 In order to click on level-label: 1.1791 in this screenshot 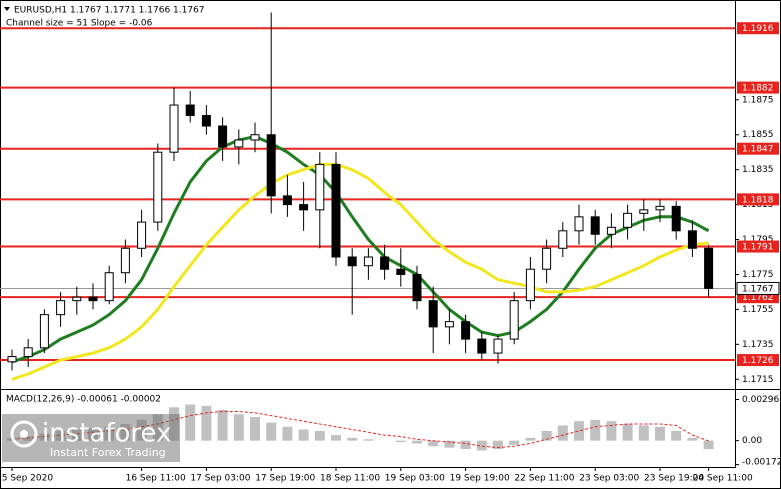, I will do `click(758, 248)`.